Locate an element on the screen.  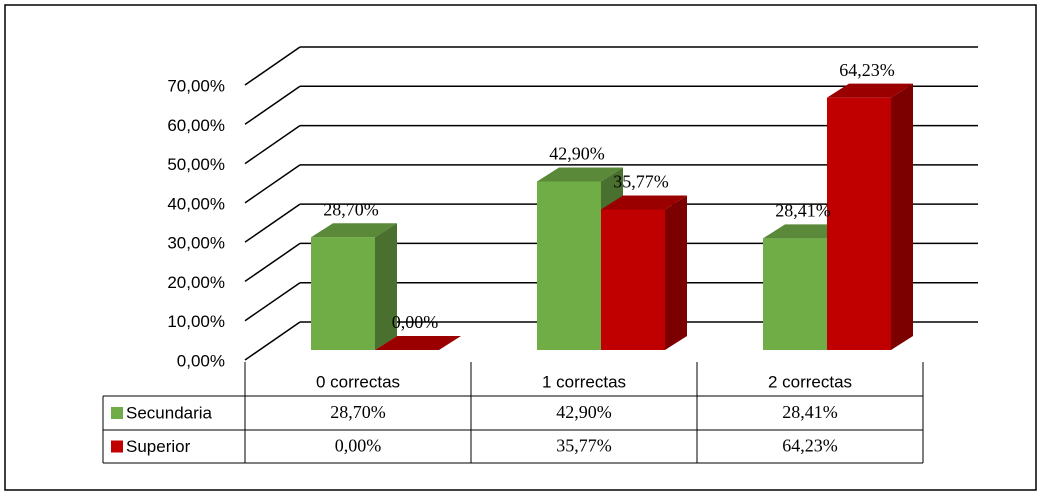
data-label: 28,70% is located at coordinates (351, 209).